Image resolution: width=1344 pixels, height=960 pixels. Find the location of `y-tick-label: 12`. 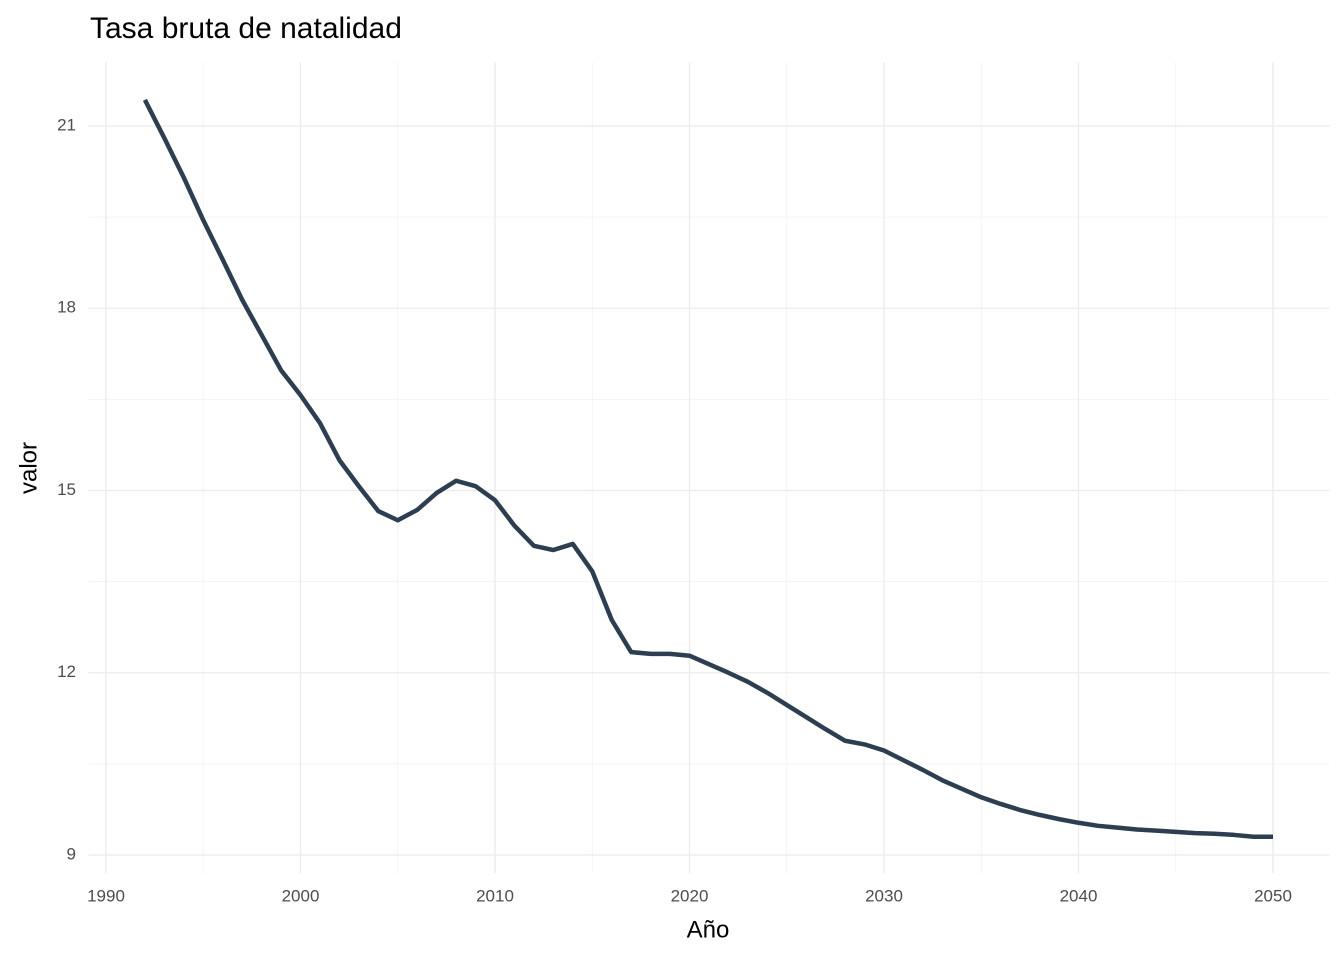

y-tick-label: 12 is located at coordinates (66, 671).